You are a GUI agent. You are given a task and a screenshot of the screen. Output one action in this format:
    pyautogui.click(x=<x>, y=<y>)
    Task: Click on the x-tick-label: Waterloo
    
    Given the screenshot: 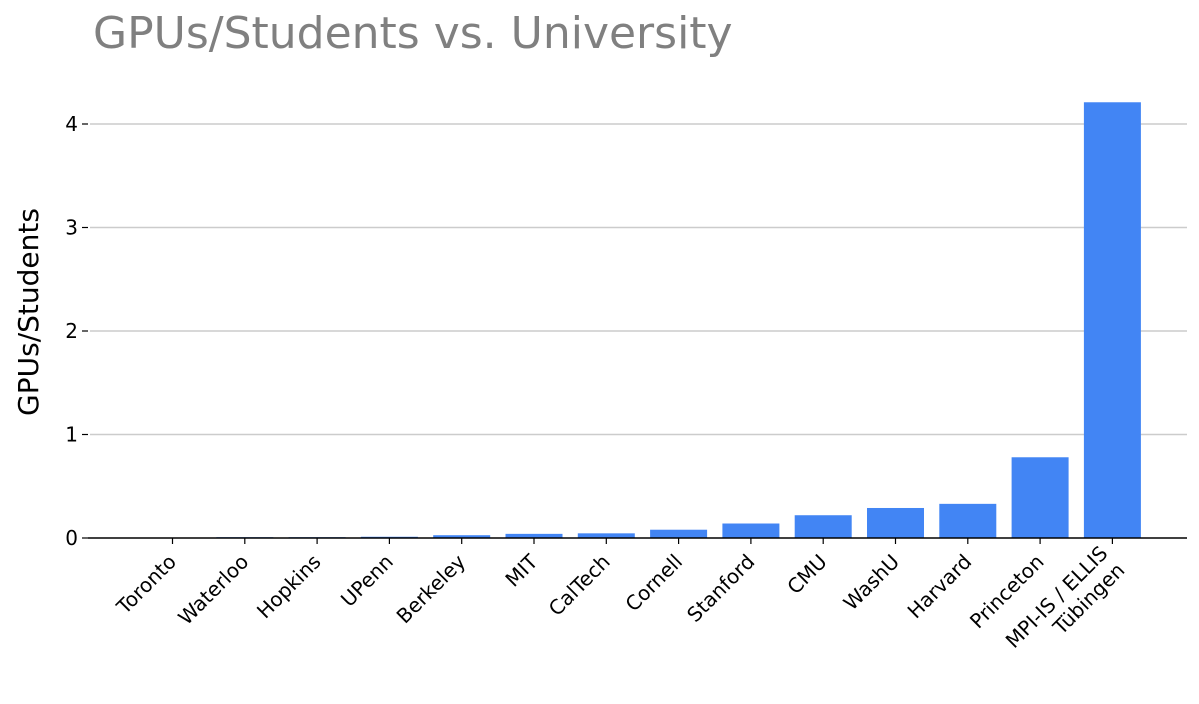 What is the action you would take?
    pyautogui.click(x=213, y=590)
    